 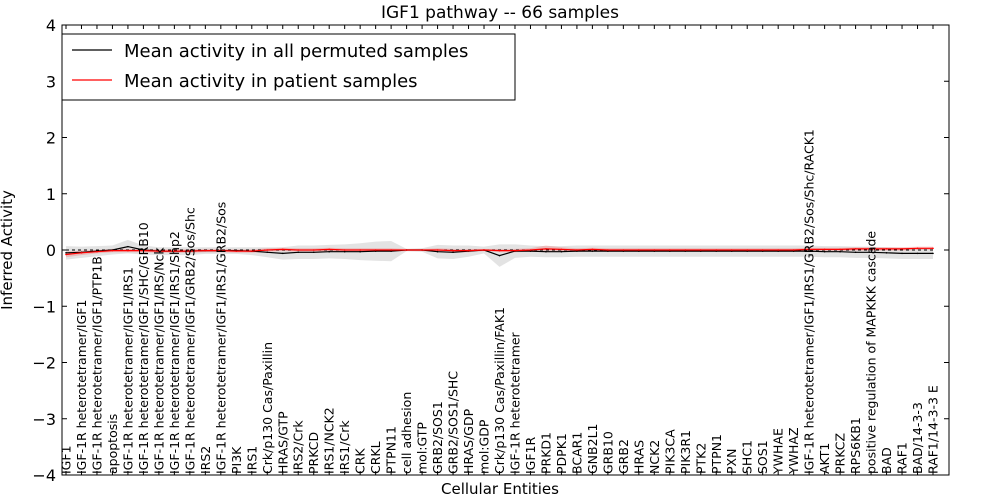 I want to click on legend-label-permuted: Mean activity in all permuted samples, so click(x=296, y=51).